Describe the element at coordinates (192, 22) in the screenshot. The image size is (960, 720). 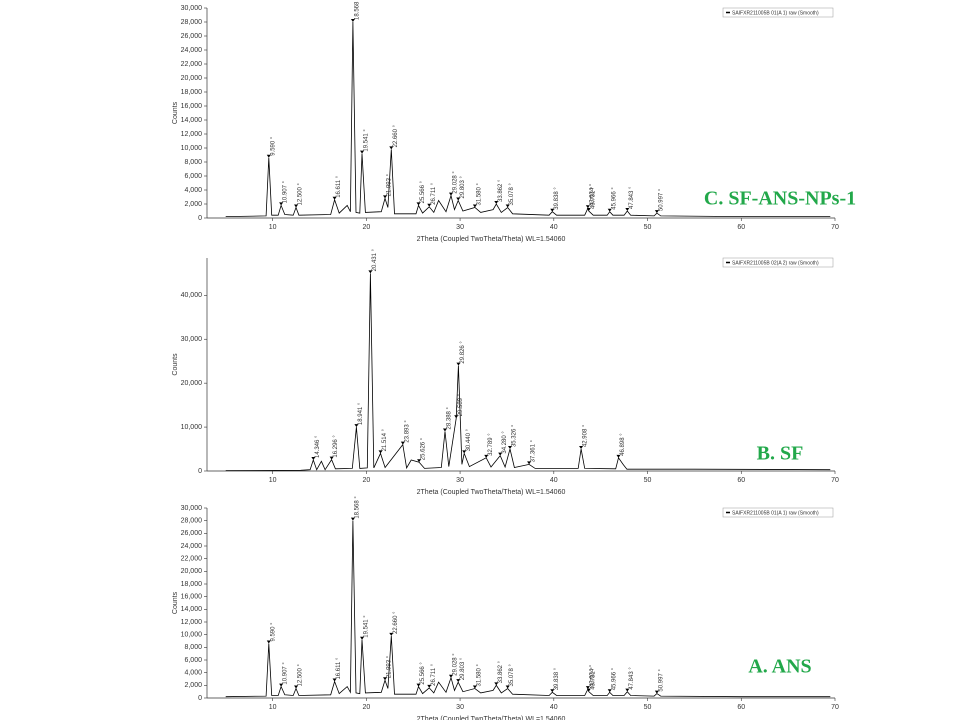
I see `y-tick-label: 28,000` at that location.